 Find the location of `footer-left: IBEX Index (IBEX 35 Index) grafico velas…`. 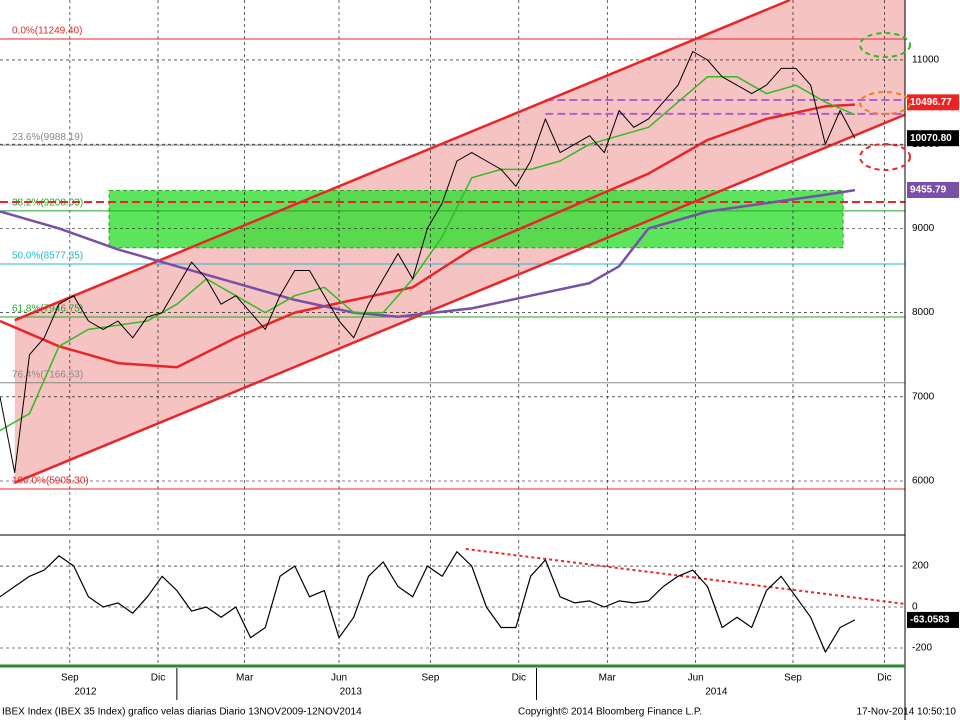

footer-left: IBEX Index (IBEX 35 Index) grafico velas… is located at coordinates (182, 712).